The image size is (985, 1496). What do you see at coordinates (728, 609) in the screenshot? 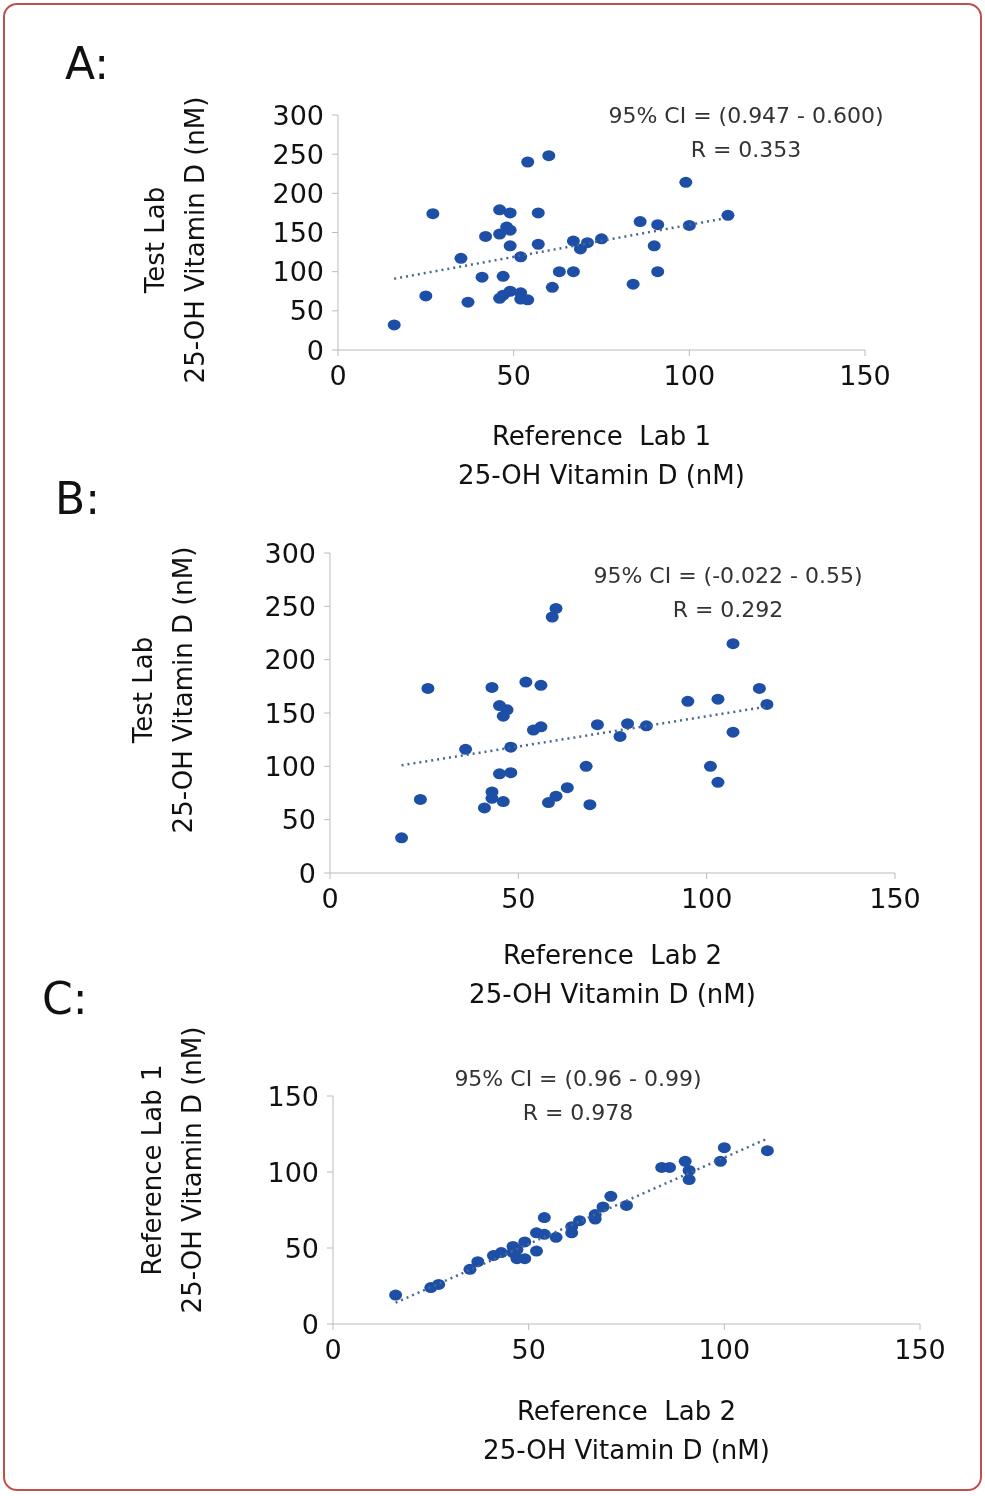
I see `annotation: R = 0.292` at bounding box center [728, 609].